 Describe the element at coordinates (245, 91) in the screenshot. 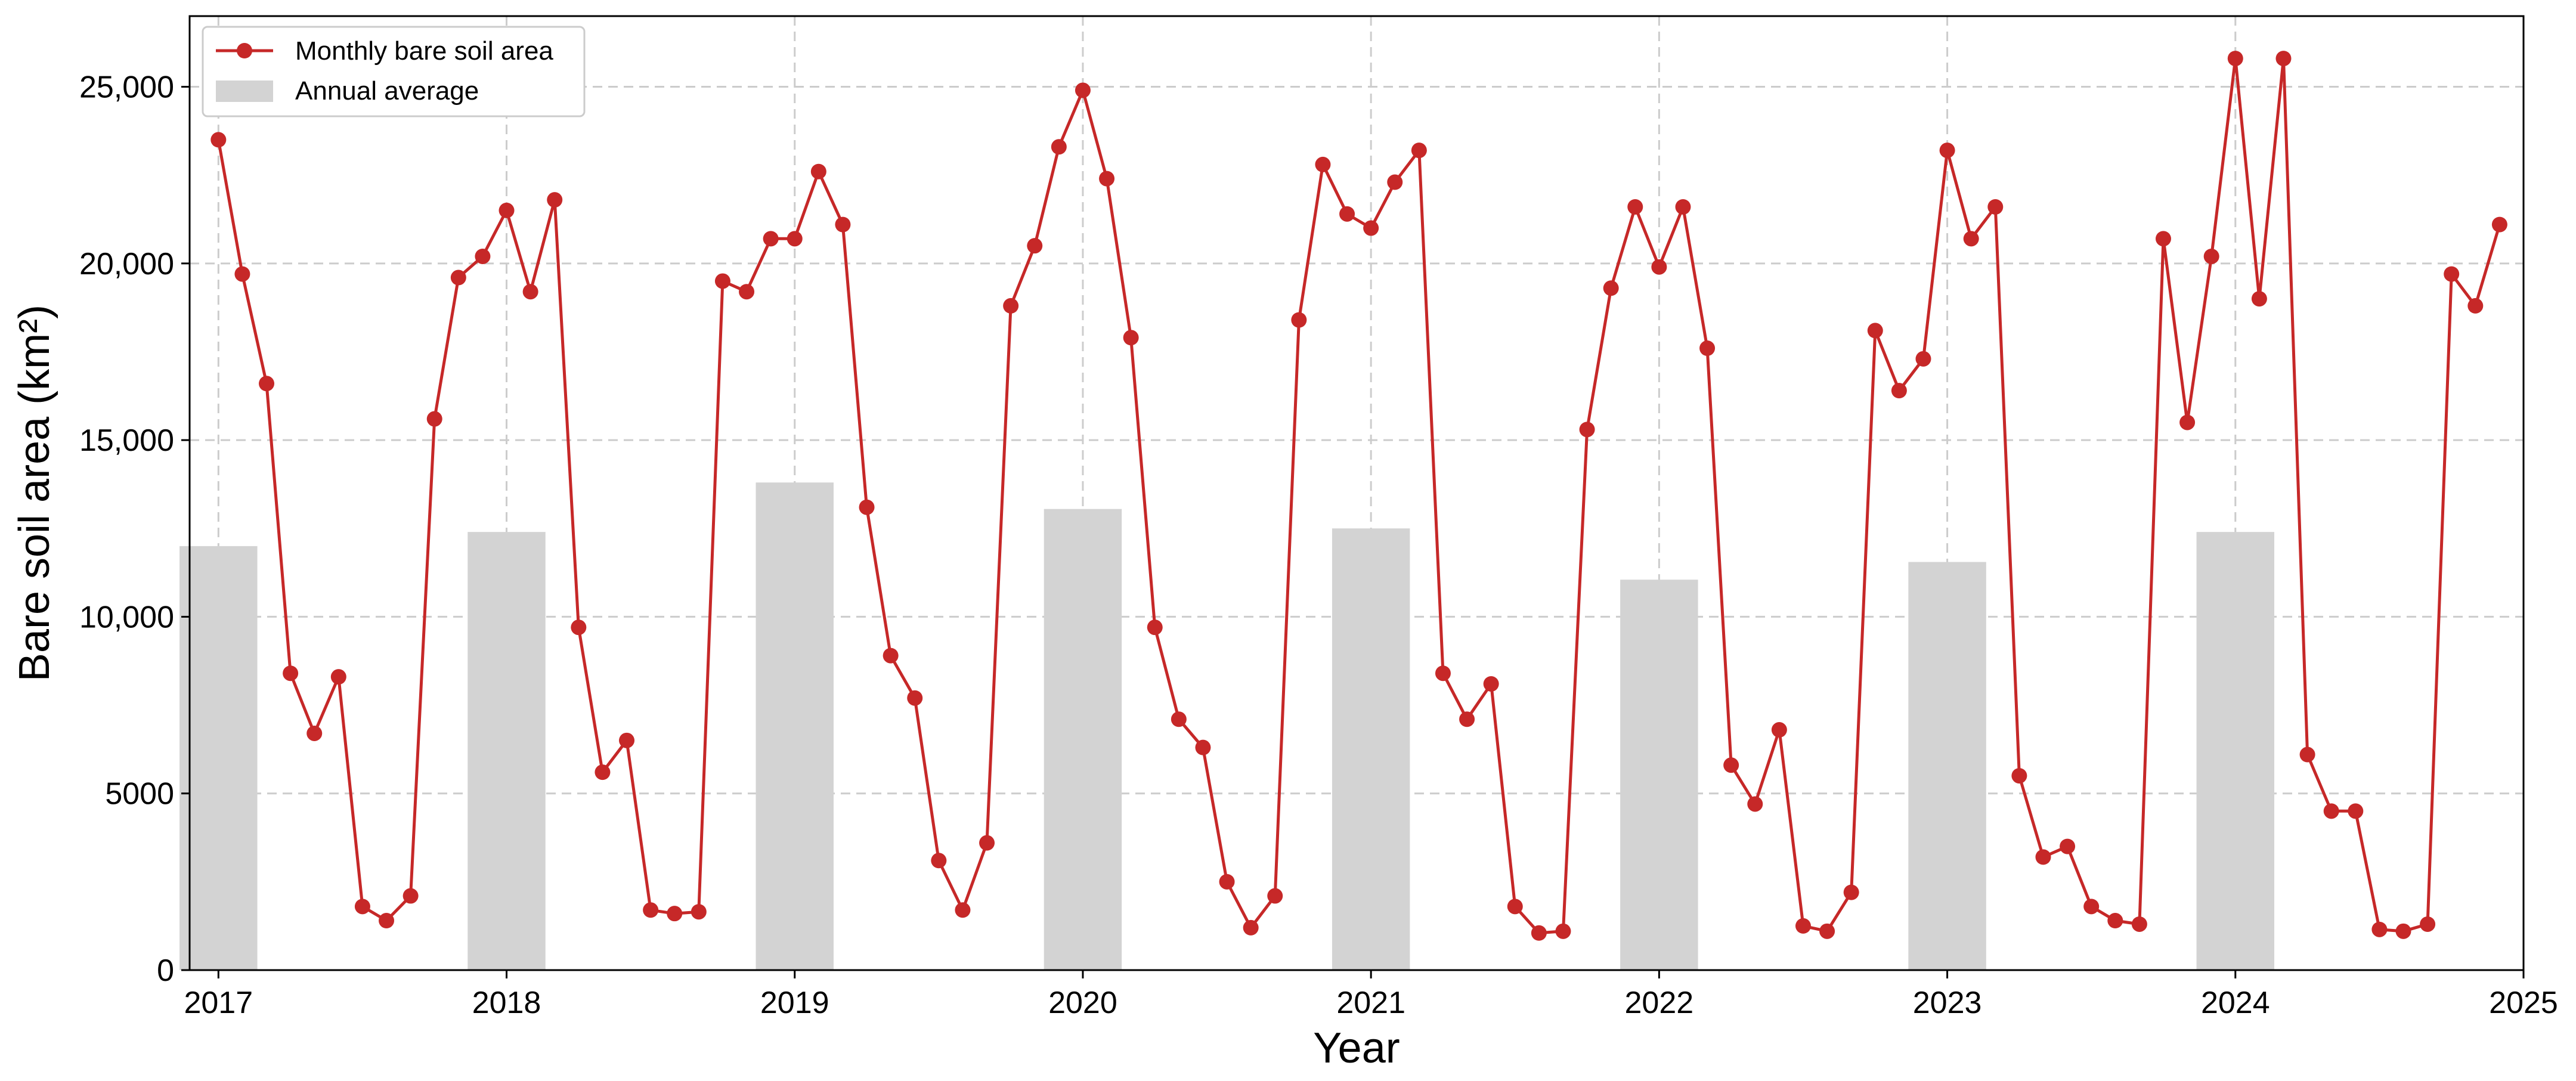

I see `legend-bar-swatch` at that location.